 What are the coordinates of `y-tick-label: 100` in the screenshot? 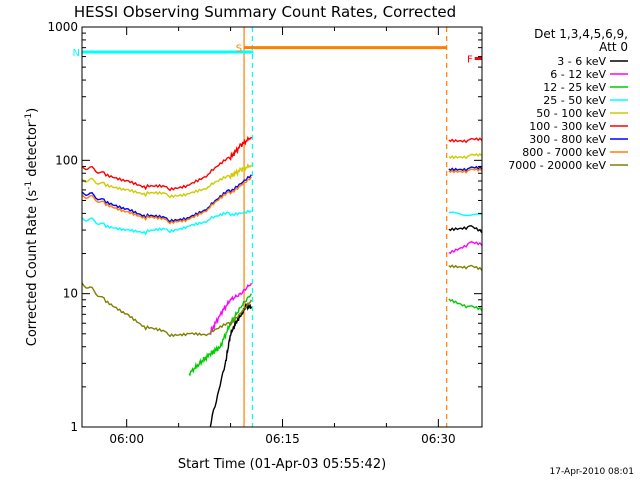 It's located at (66, 160).